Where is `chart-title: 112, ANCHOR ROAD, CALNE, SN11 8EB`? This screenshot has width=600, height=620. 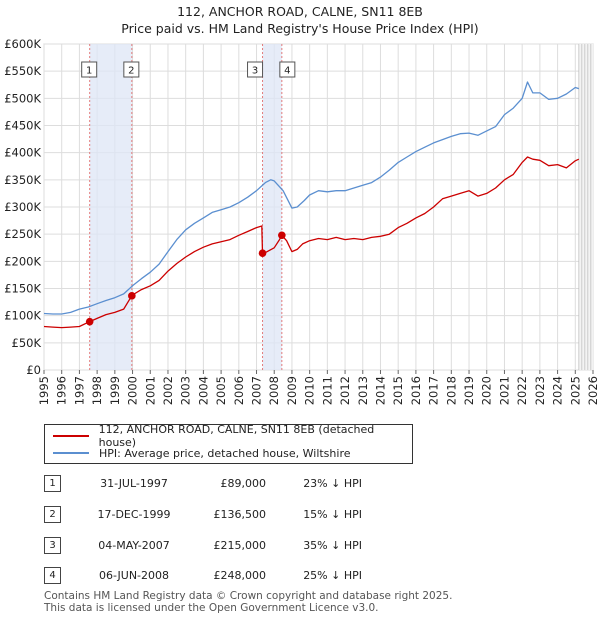 chart-title: 112, ANCHOR ROAD, CALNE, SN11 8EB is located at coordinates (300, 11).